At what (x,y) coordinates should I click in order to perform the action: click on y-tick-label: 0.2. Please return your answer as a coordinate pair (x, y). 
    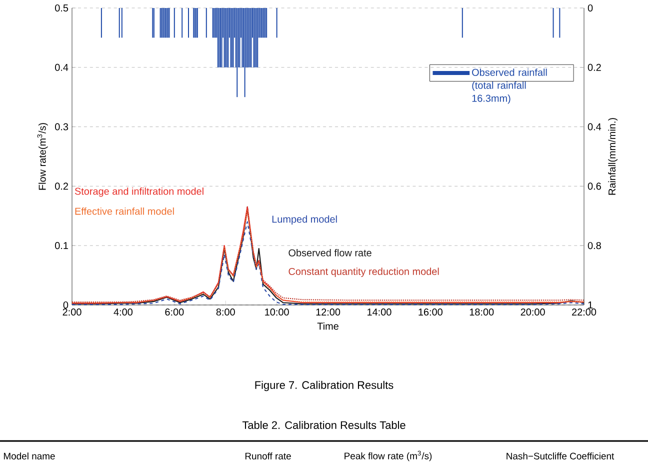
    Looking at the image, I should click on (61, 186).